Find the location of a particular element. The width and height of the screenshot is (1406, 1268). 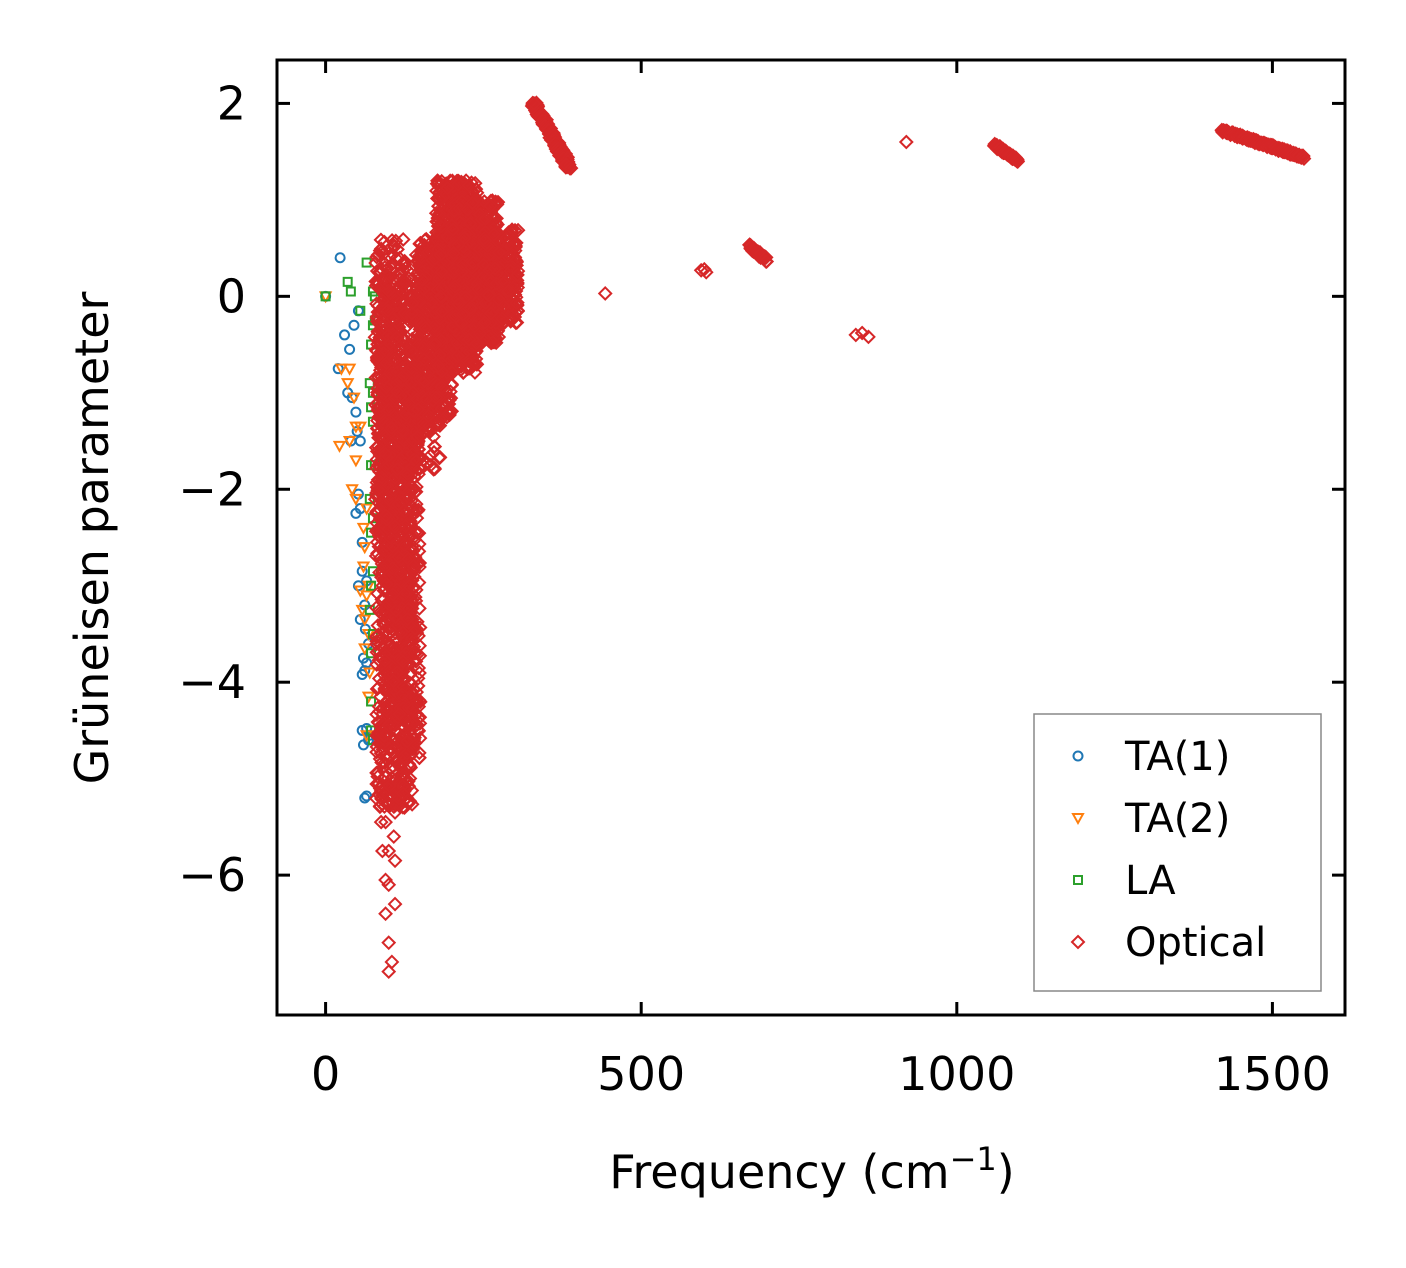

data-point-la is located at coordinates (360, 310).